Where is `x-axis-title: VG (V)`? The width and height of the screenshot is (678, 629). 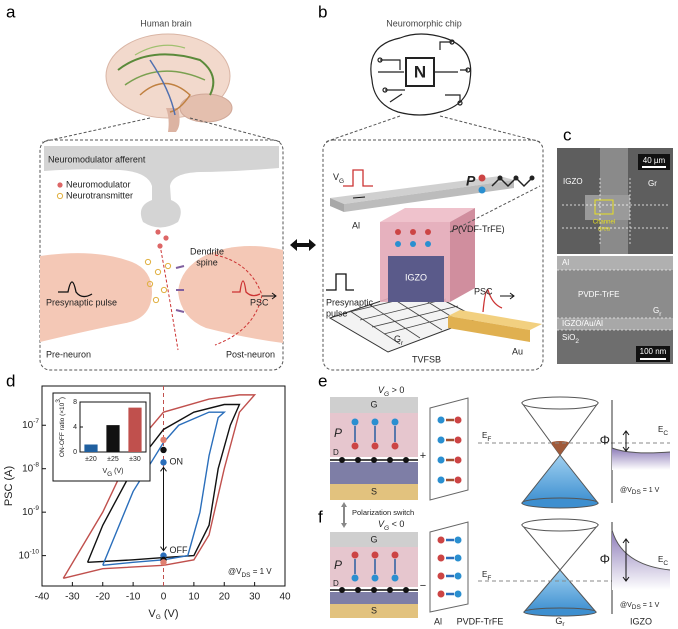
x-axis-title: VG (V) is located at coordinates (112, 473).